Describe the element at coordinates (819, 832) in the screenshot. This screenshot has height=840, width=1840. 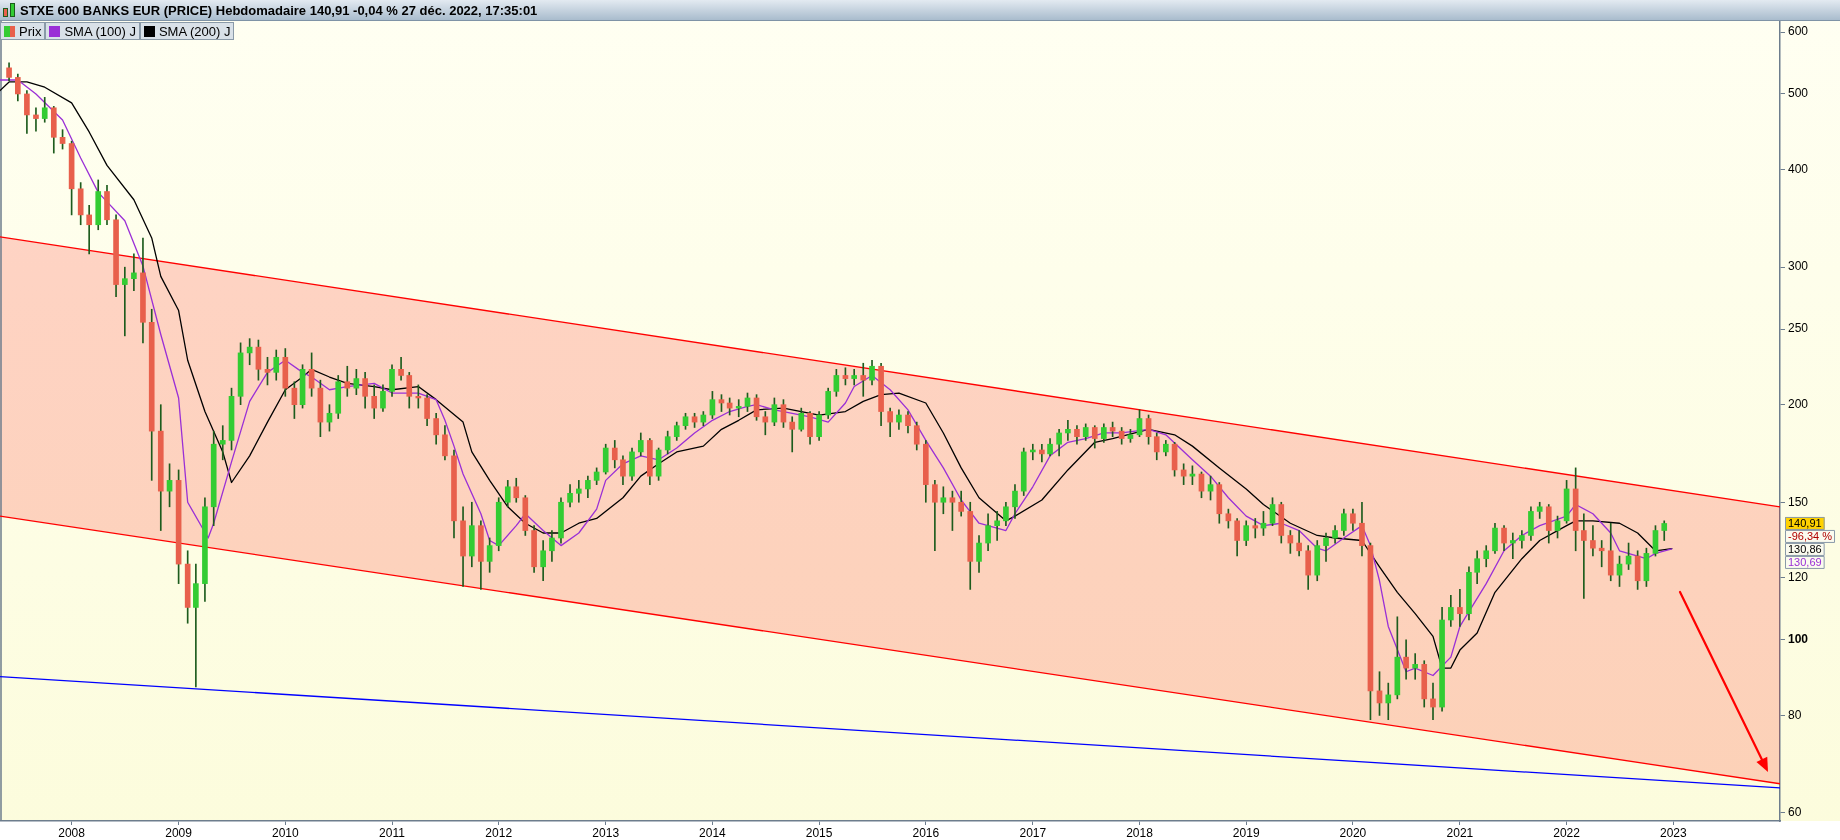
I see `x-tick-label: 2015` at that location.